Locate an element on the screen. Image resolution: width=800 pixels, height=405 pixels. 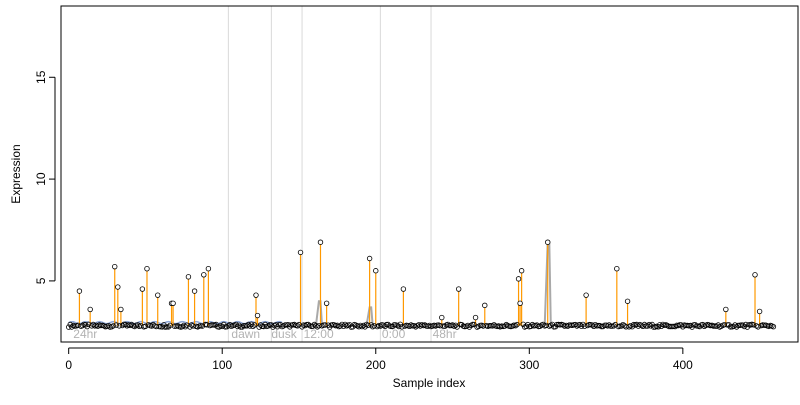
y-axis-label: Expression is located at coordinates (16, 173).